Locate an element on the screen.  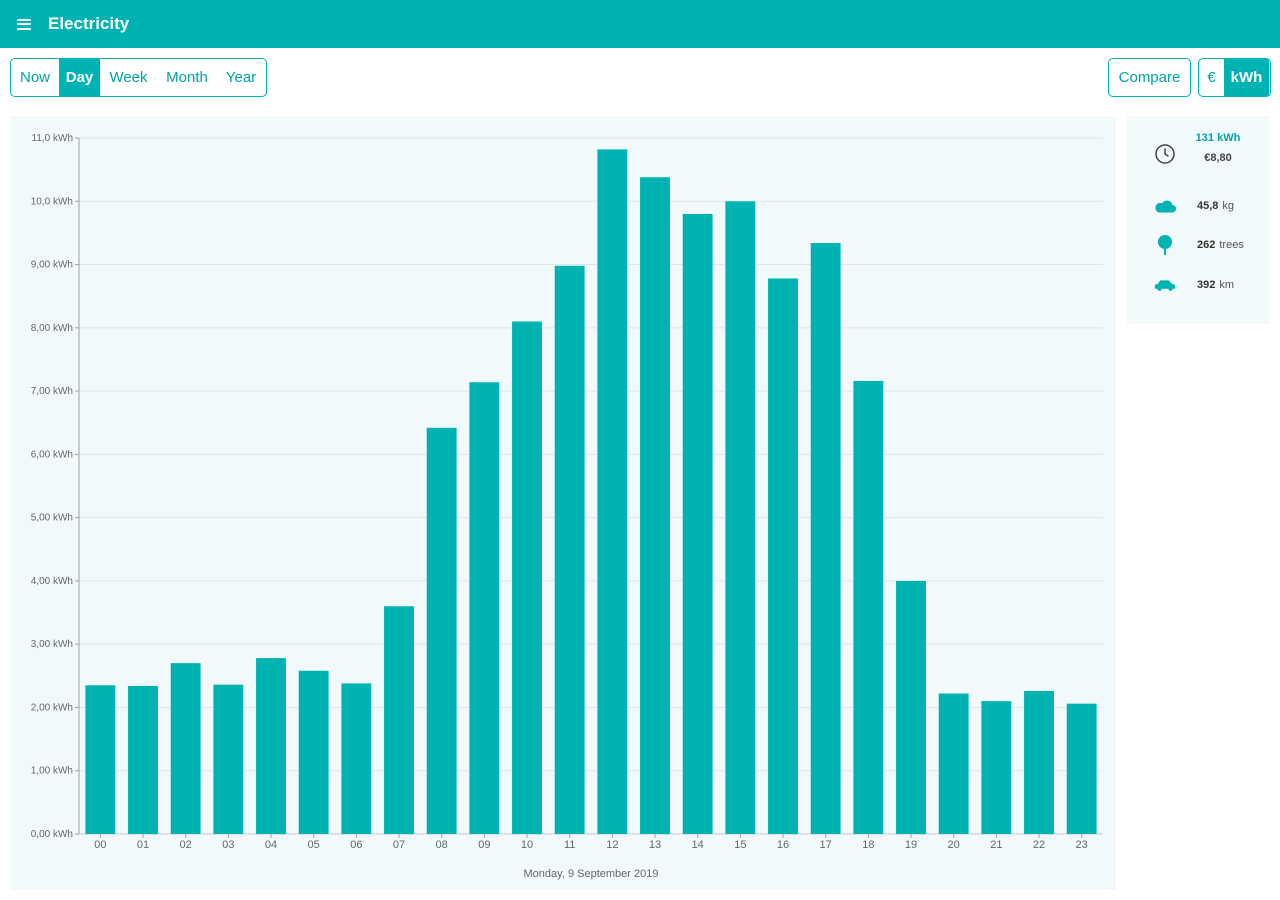
range-selector: Now Day Week Month Year is located at coordinates (138, 77).